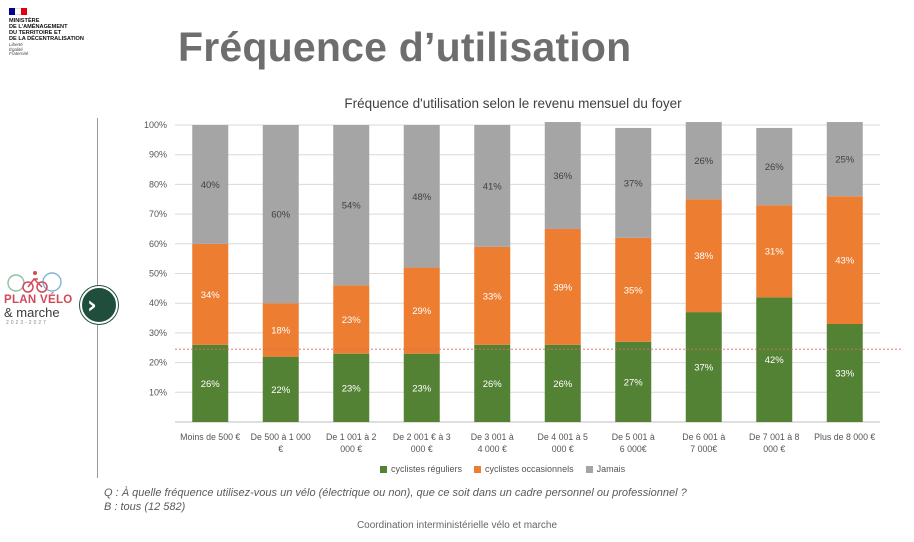 Image resolution: width=914 pixels, height=542 pixels. What do you see at coordinates (158, 363) in the screenshot?
I see `y-tick-label: 20%` at bounding box center [158, 363].